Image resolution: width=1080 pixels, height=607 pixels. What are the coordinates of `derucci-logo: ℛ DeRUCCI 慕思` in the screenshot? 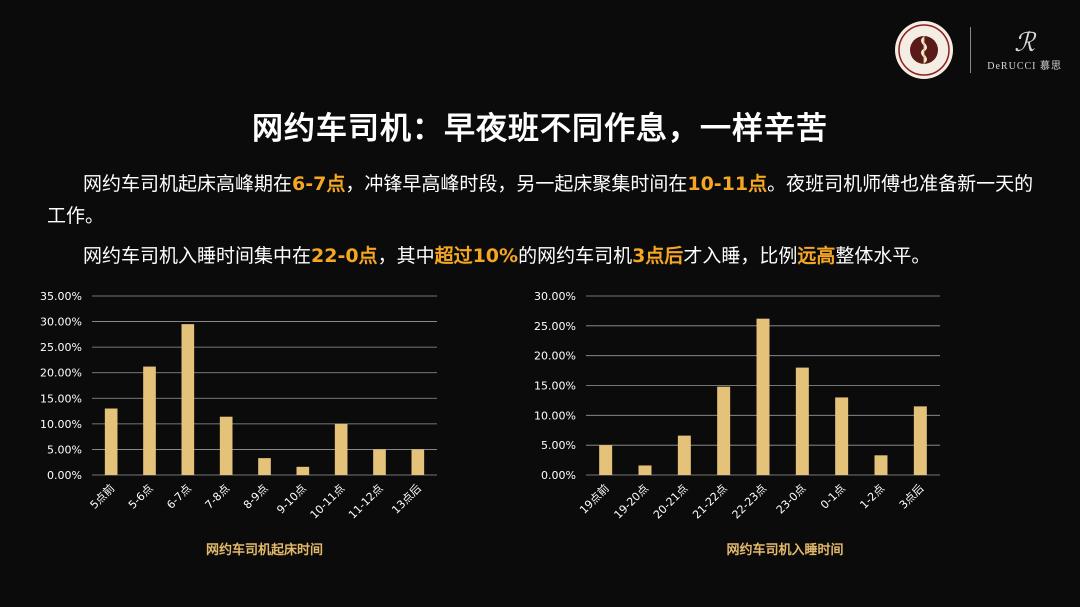 It's located at (1024, 50).